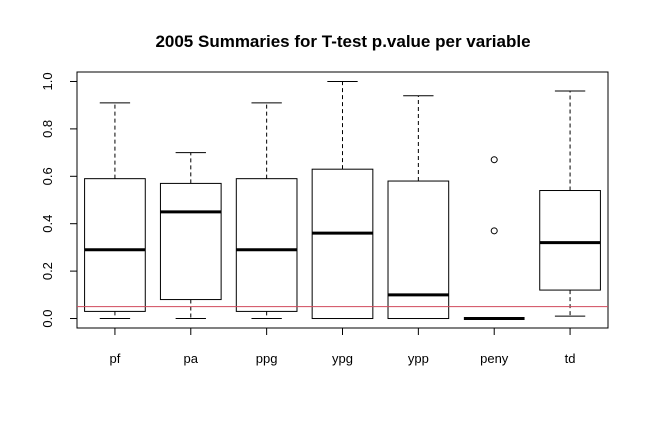 Image resolution: width=650 pixels, height=426 pixels. What do you see at coordinates (47, 224) in the screenshot?
I see `y-tick-label: 0.4` at bounding box center [47, 224].